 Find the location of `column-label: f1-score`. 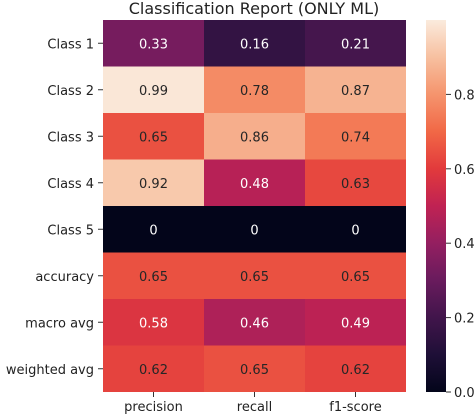

column-label: f1-score is located at coordinates (355, 407).